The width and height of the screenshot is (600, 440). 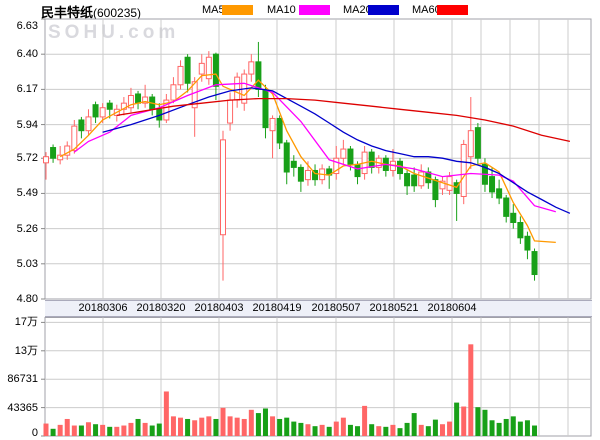 What do you see at coordinates (34, 433) in the screenshot?
I see `volume-axis-label: 0` at bounding box center [34, 433].